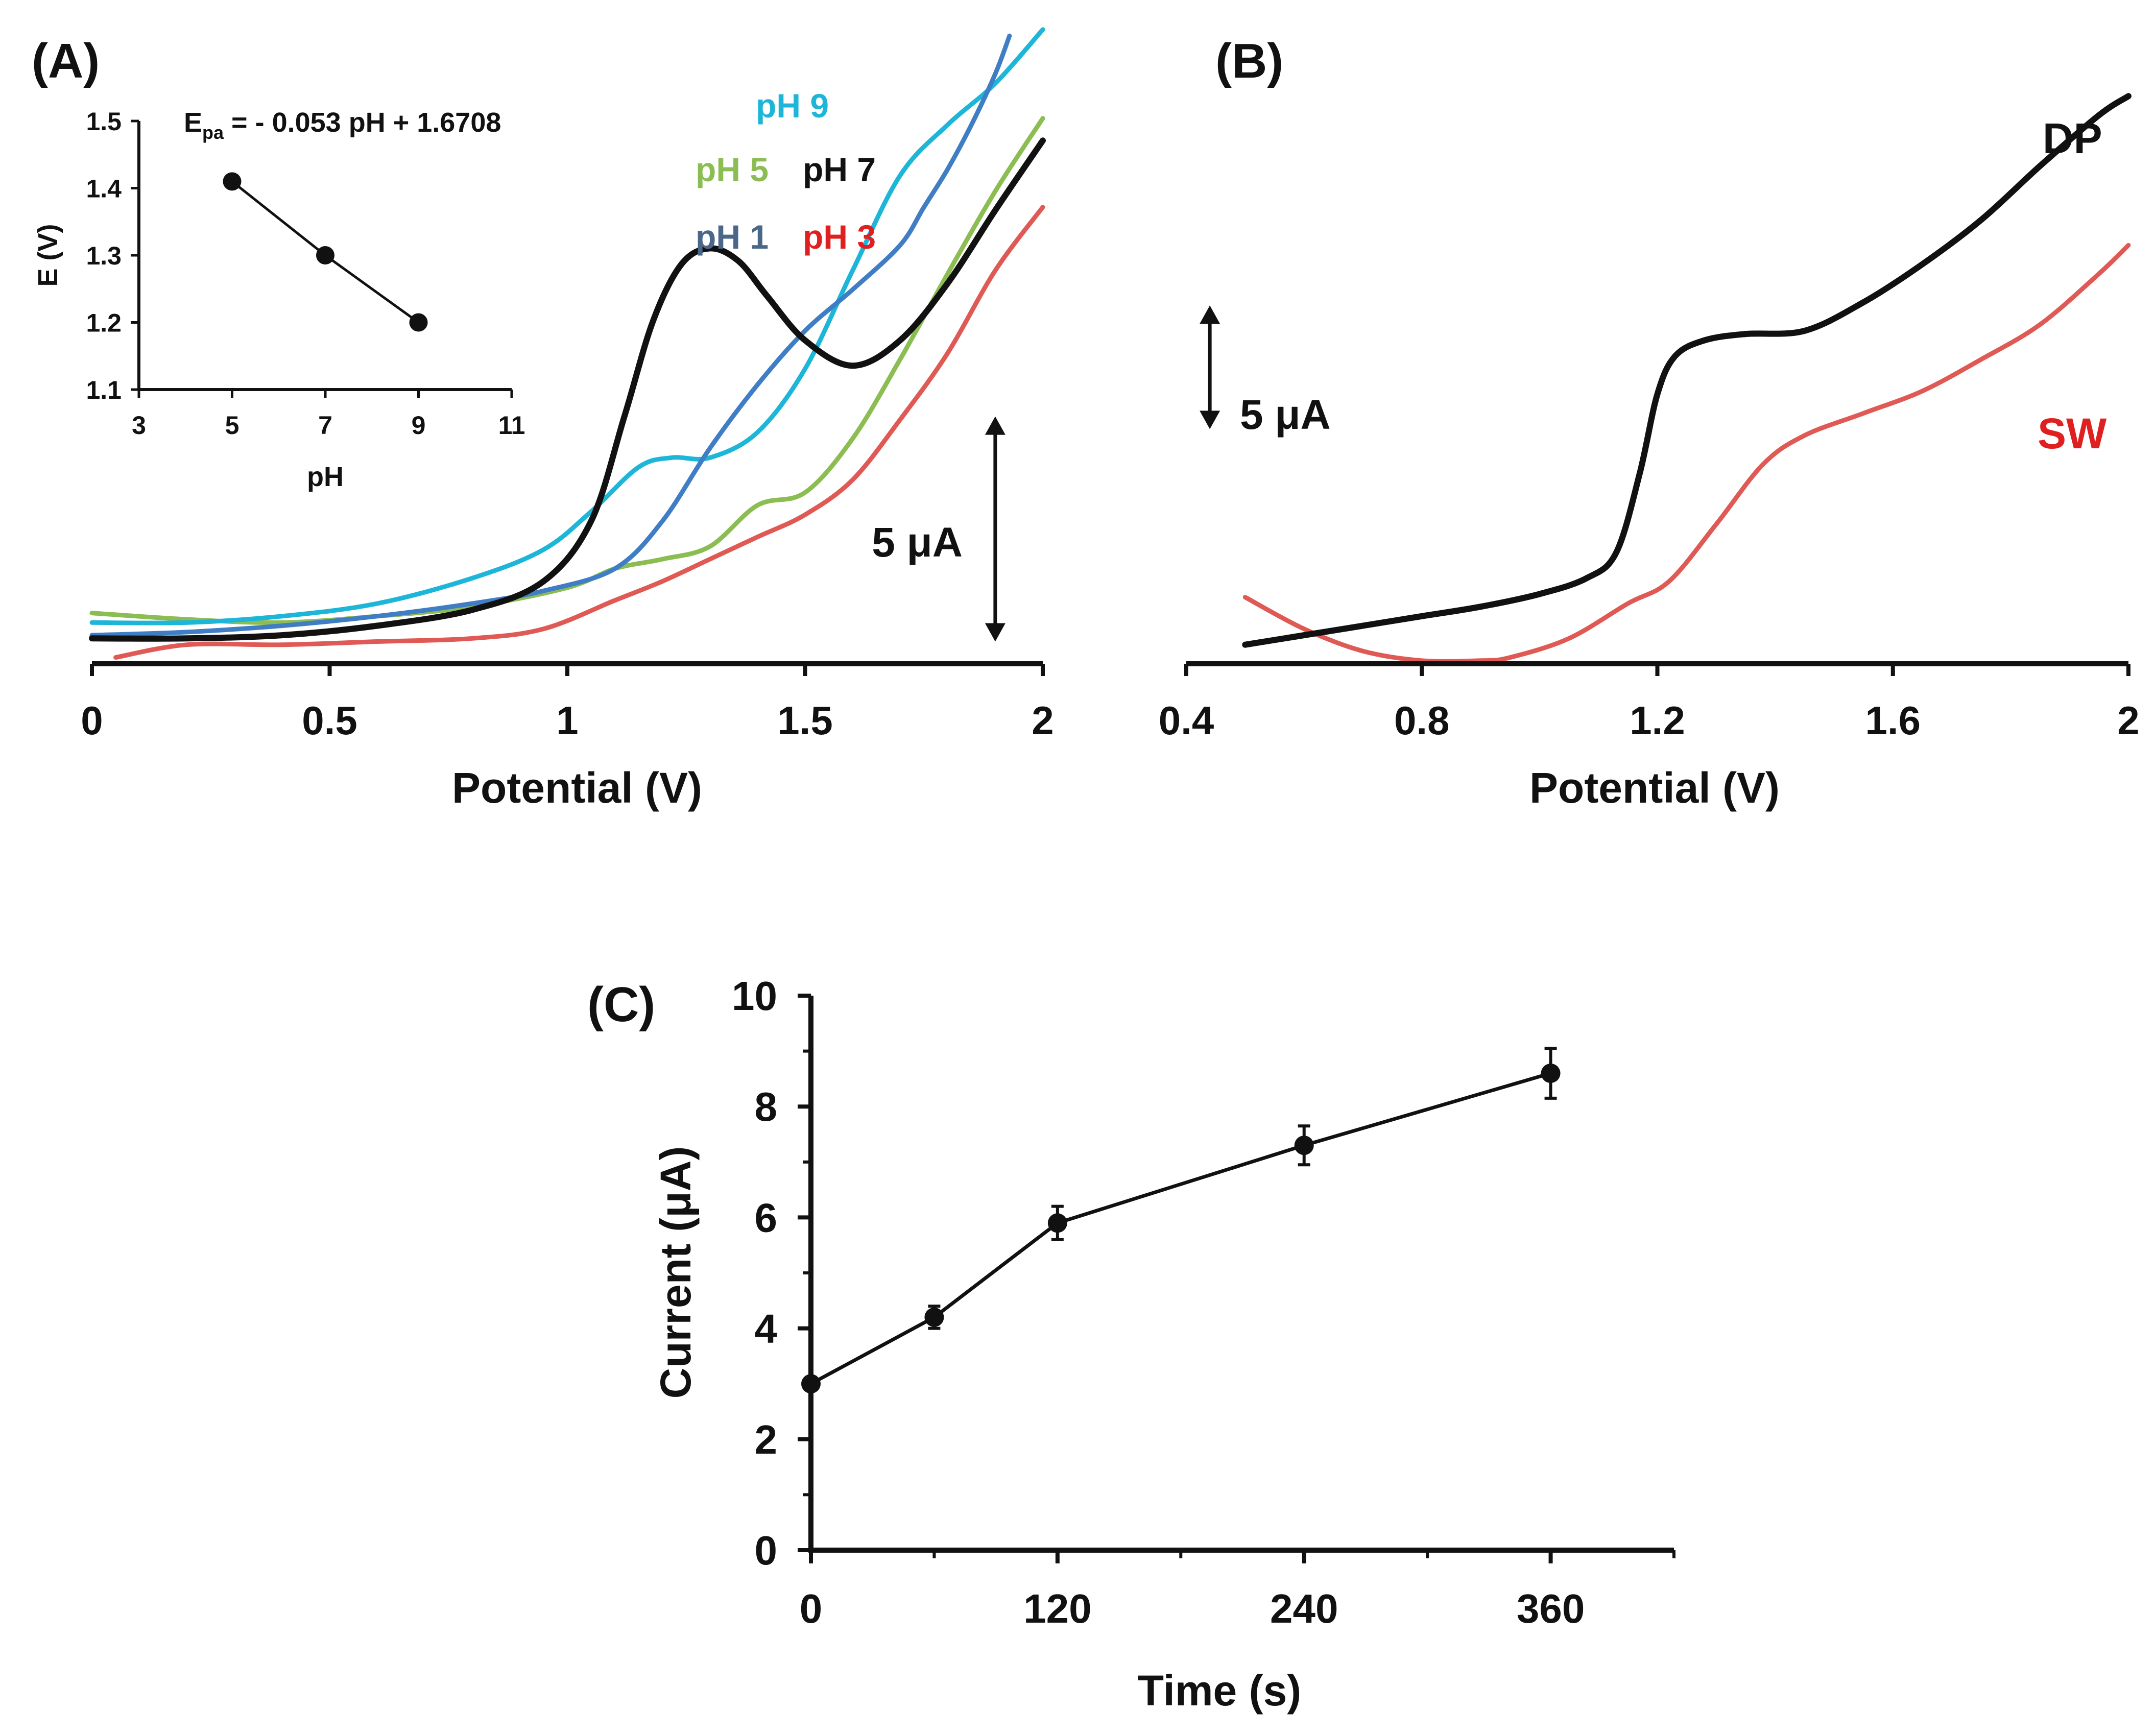  Describe the element at coordinates (995, 529) in the screenshot. I see `panel-a-scale-bar` at that location.